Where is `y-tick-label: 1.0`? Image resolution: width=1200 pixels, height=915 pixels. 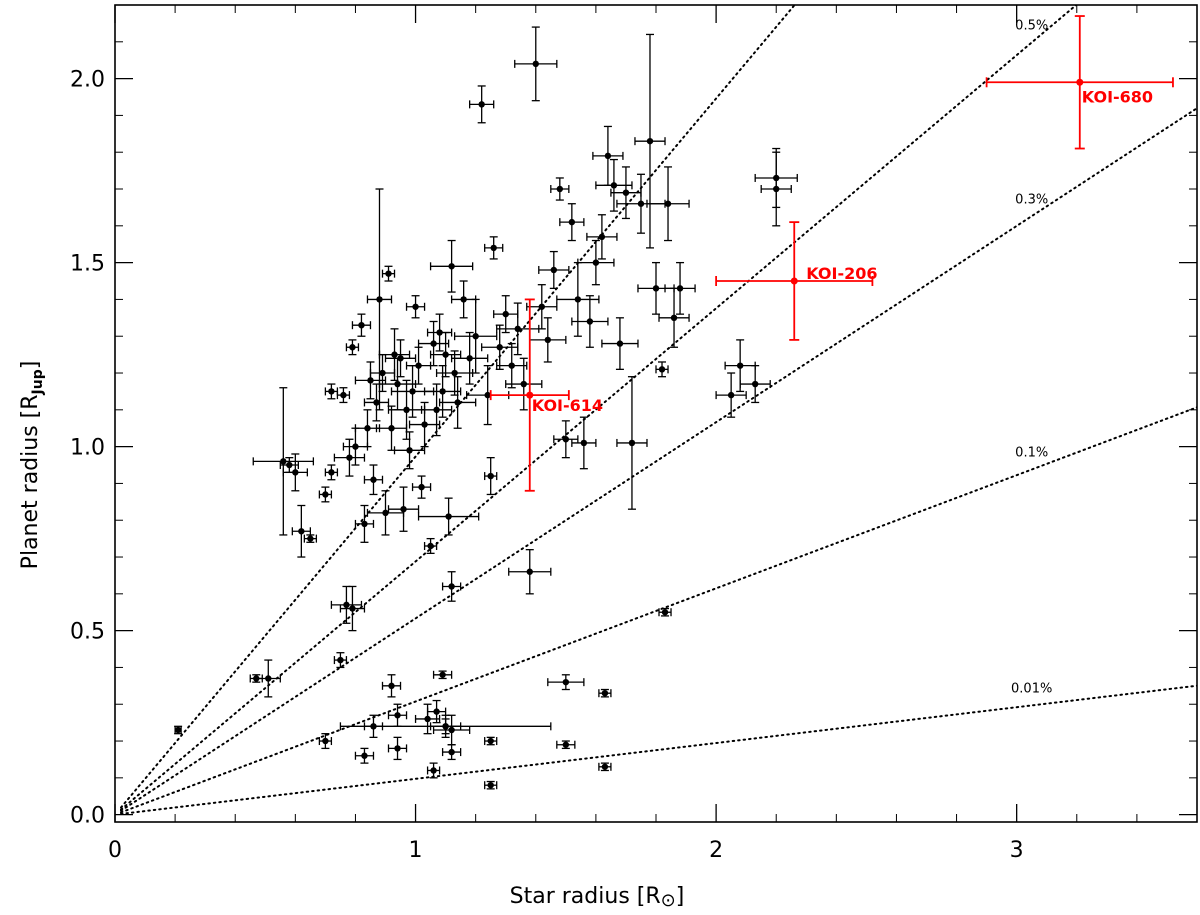 y-tick-label: 1.0 is located at coordinates (87, 448).